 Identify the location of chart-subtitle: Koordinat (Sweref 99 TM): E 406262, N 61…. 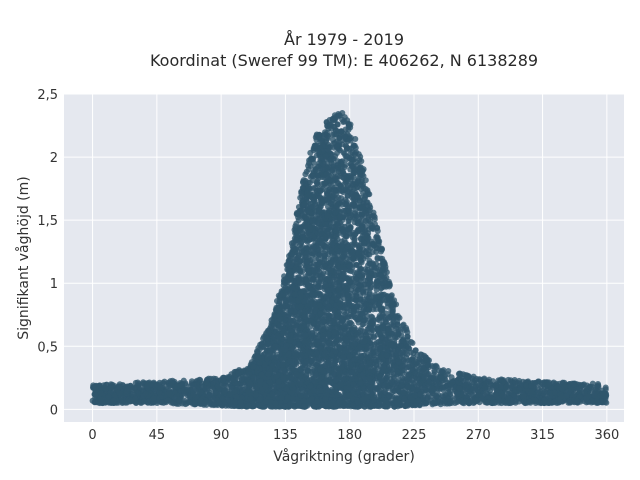
(344, 60).